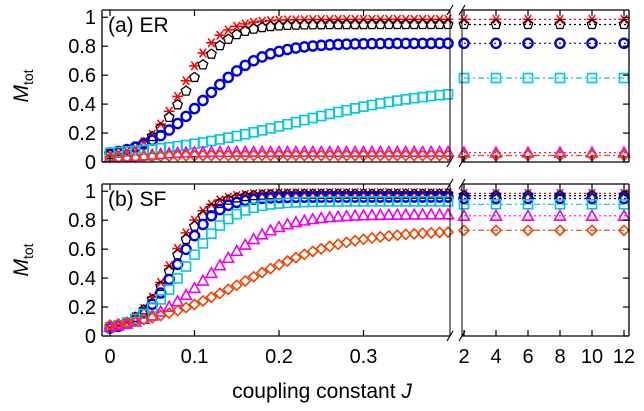  I want to click on x-tick-label: 2, so click(463, 357).